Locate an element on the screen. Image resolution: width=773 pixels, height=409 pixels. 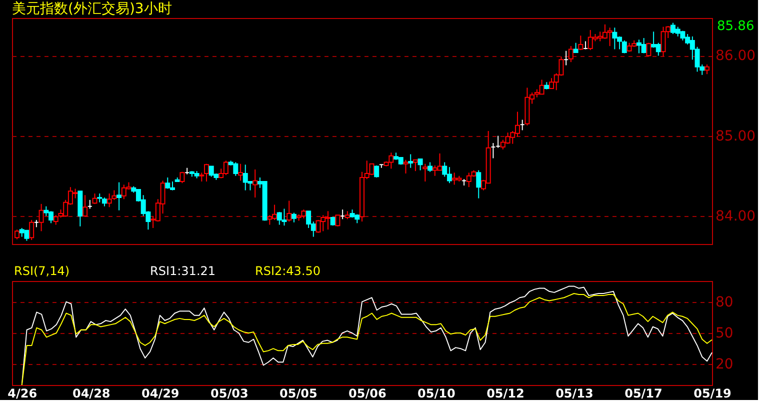
text: 85.86 is located at coordinates (735, 26).